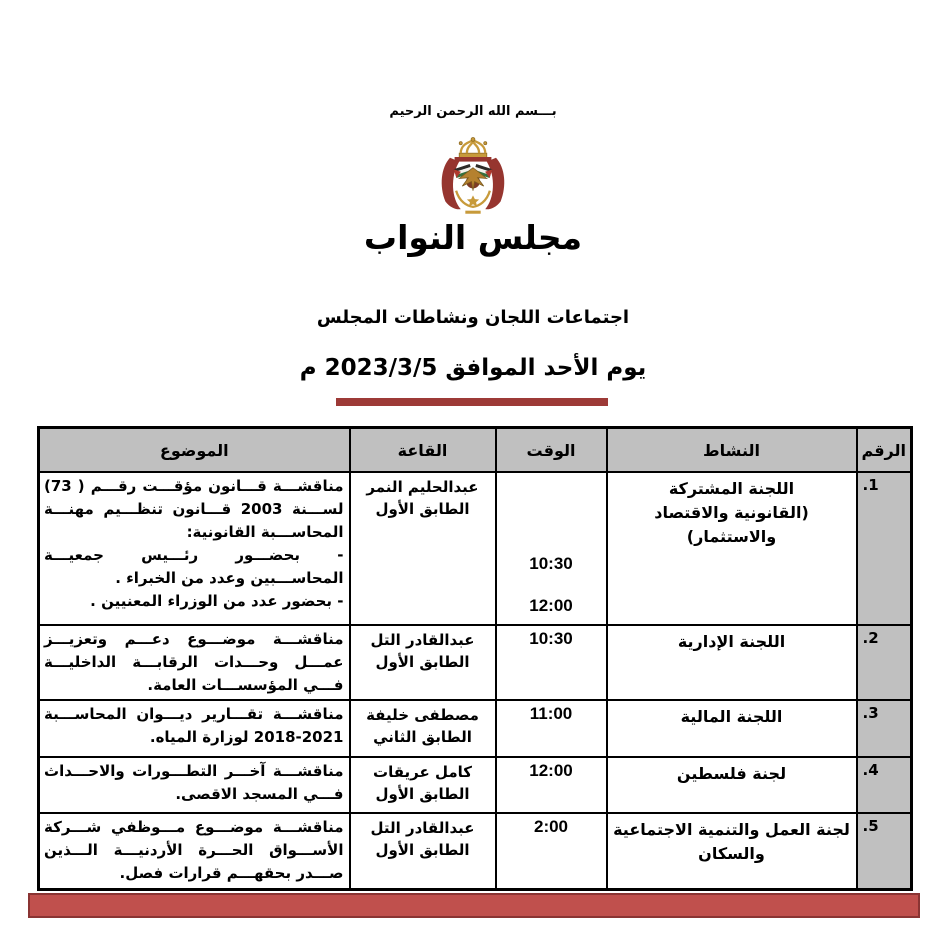 The width and height of the screenshot is (946, 925). I want to click on column-header-number: الرقم, so click(884, 449).